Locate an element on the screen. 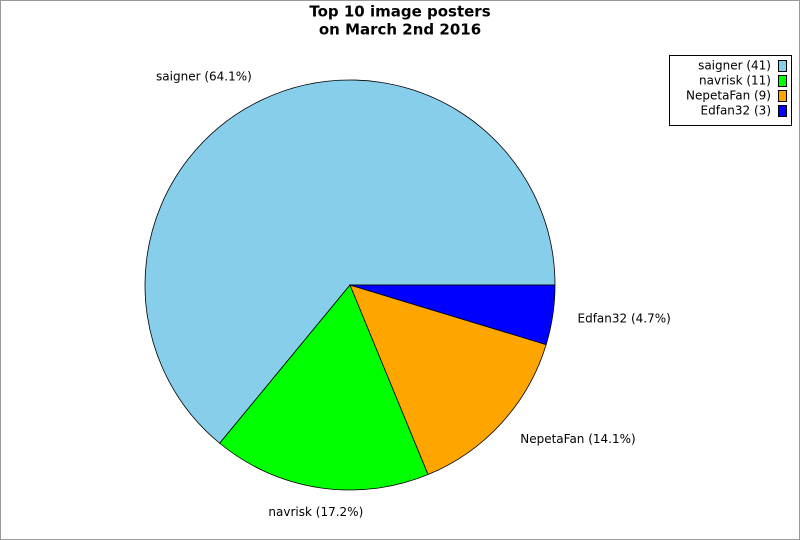  slice-label: Edfan32 (4.7%) is located at coordinates (624, 318).